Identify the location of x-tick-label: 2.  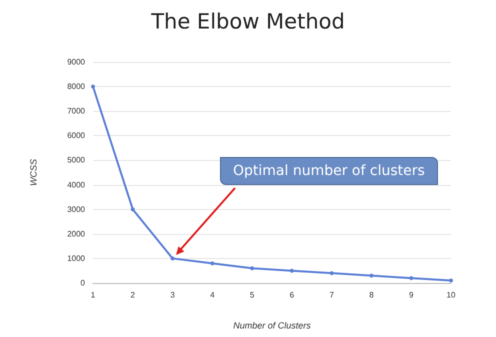
(133, 295).